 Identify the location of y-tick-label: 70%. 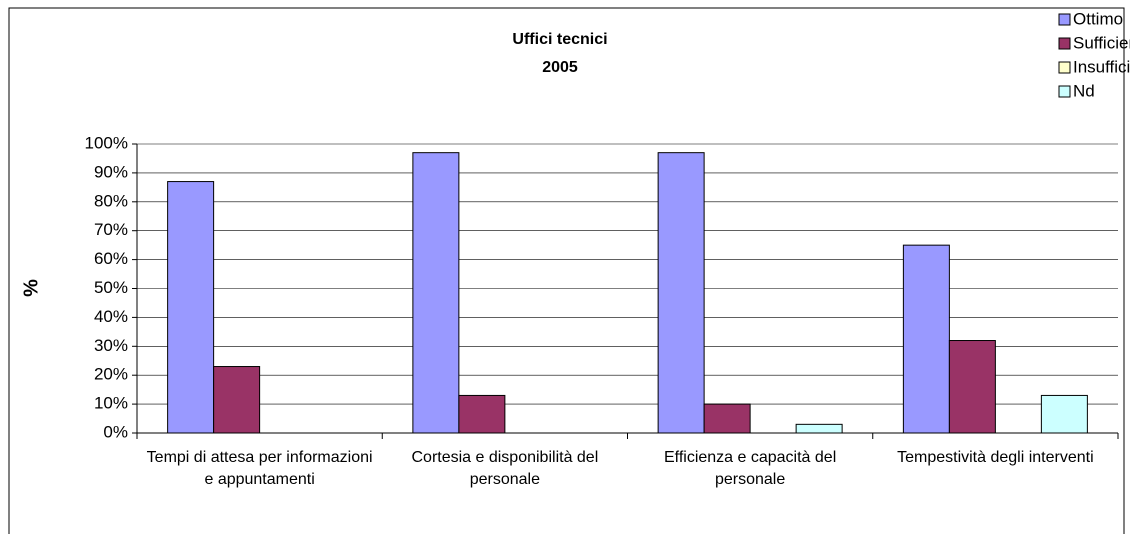
(111, 229).